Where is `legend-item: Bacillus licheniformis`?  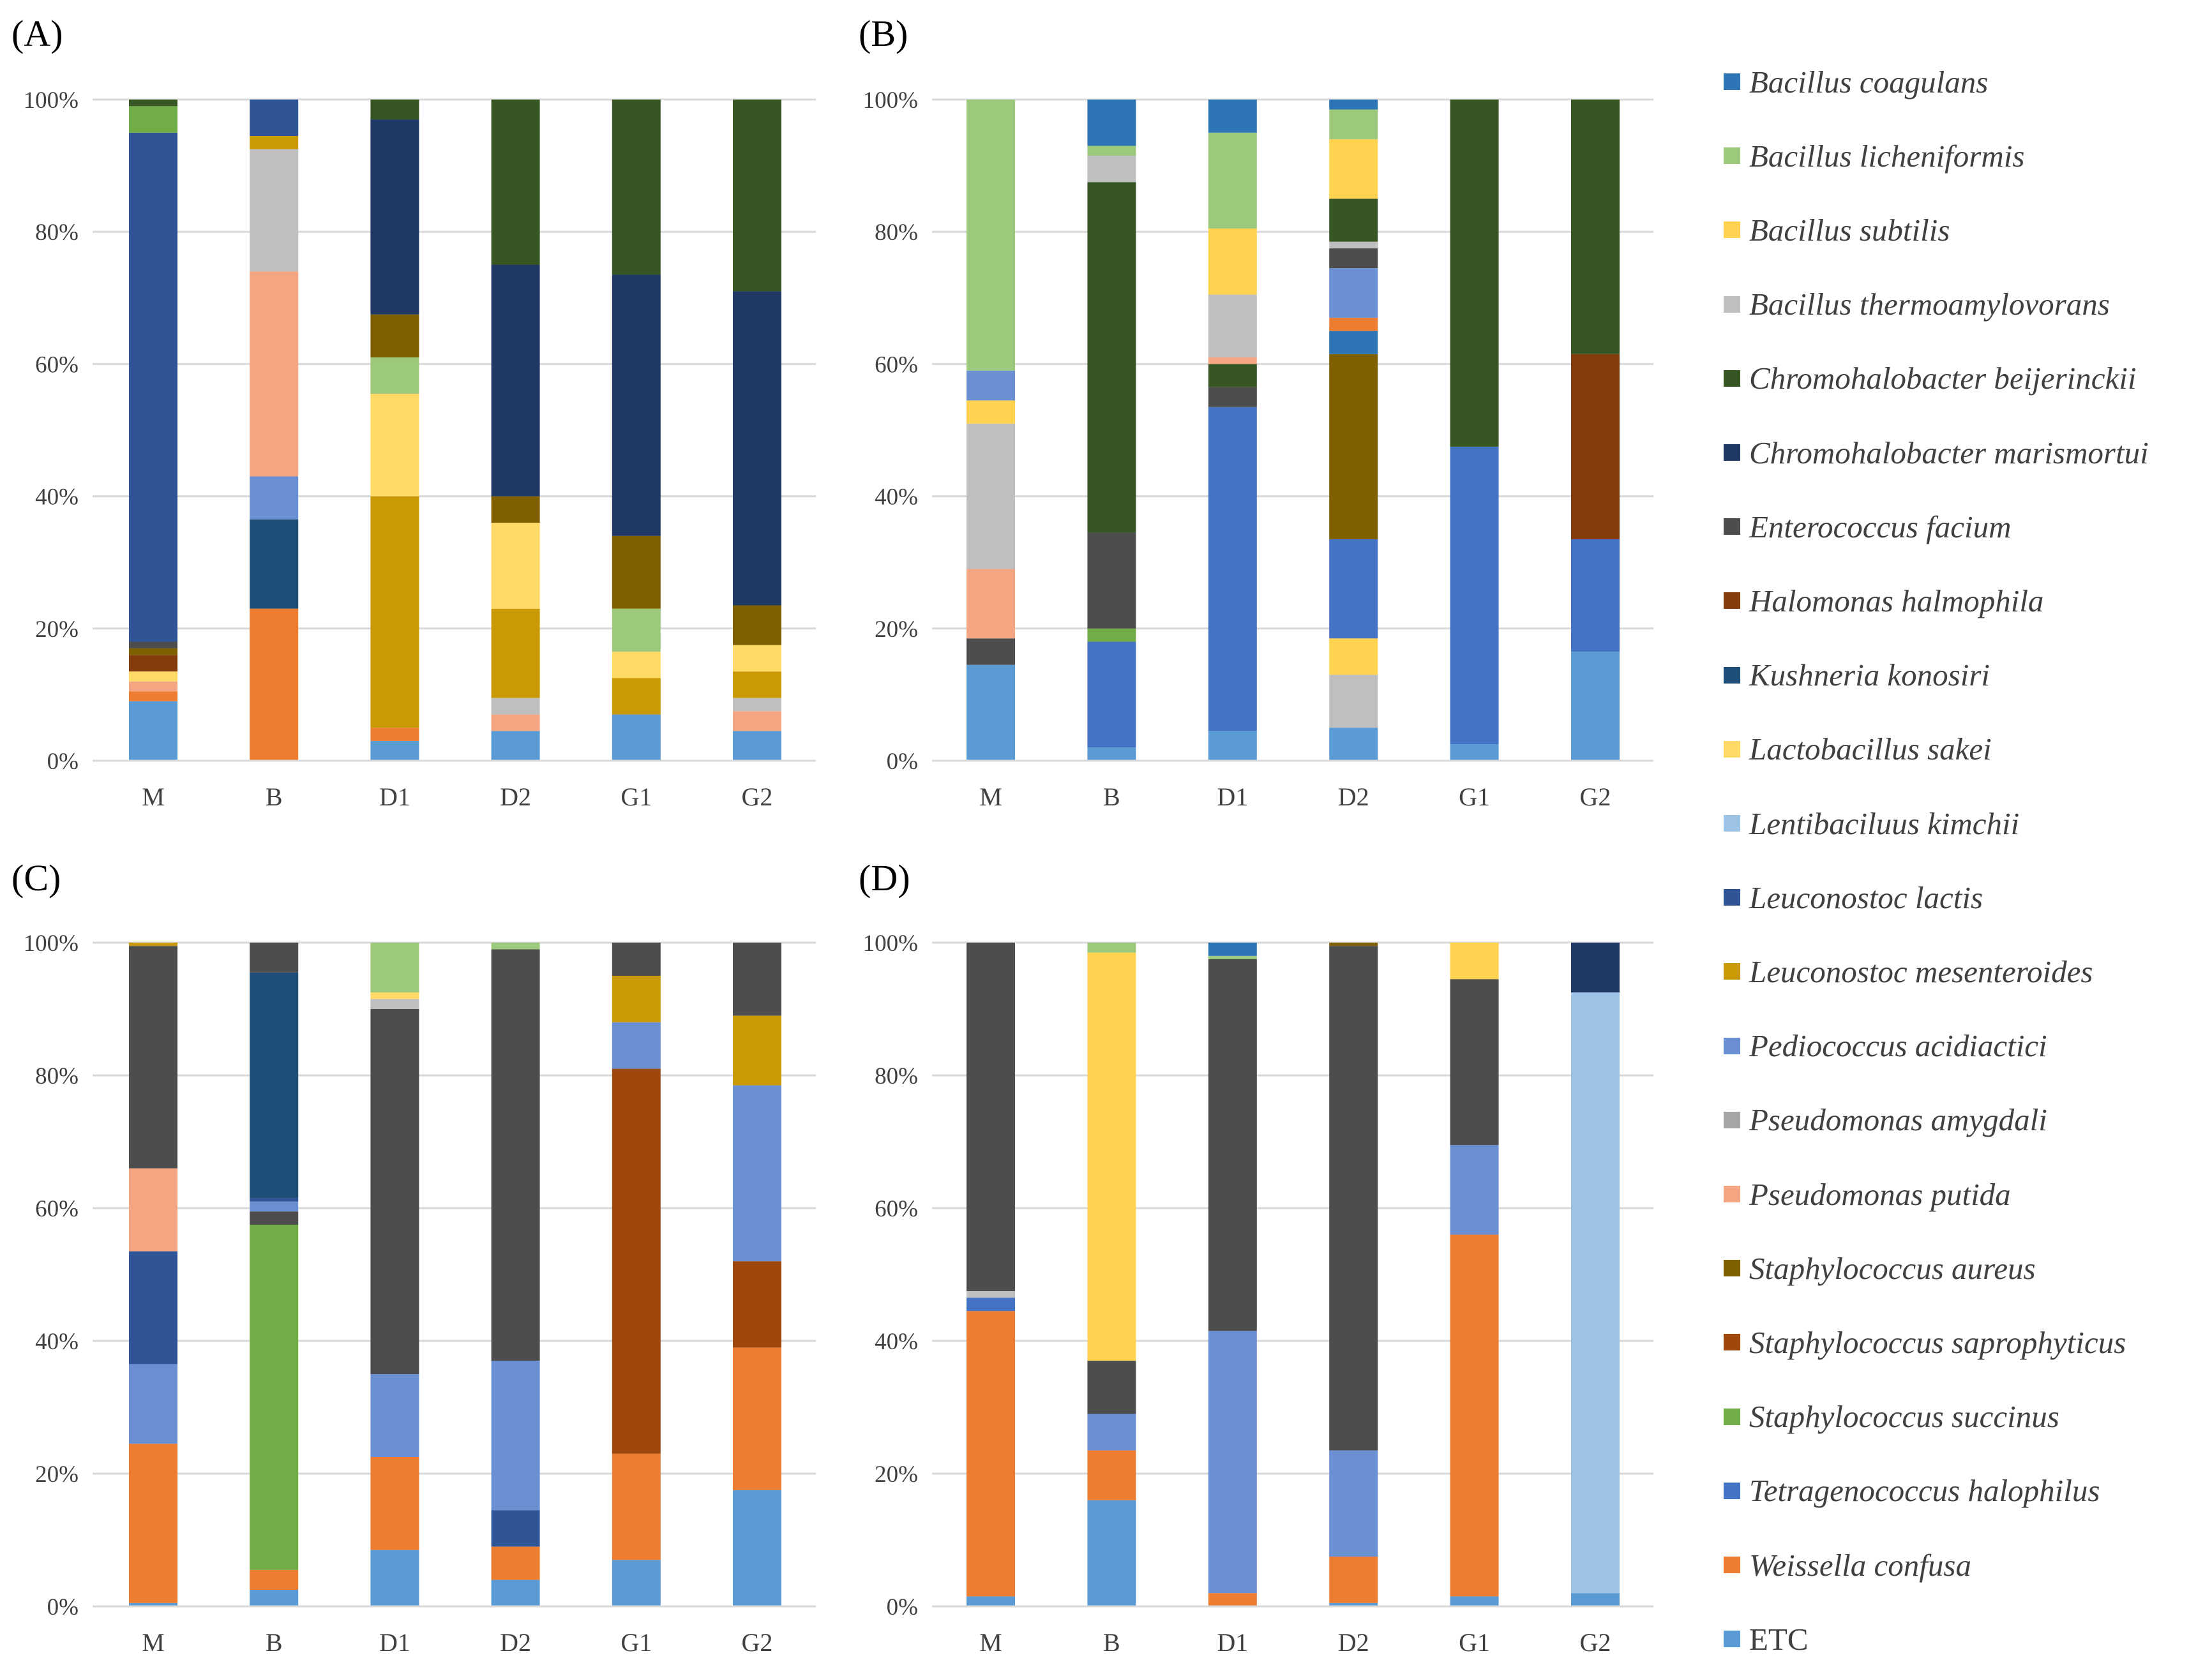 legend-item: Bacillus licheniformis is located at coordinates (1874, 156).